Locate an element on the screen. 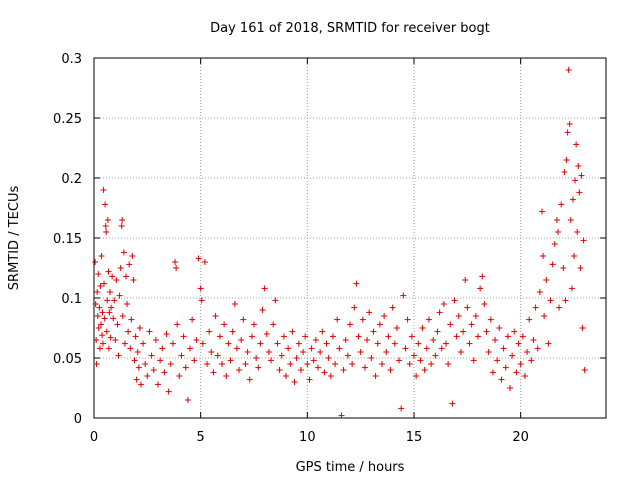 Image resolution: width=640 pixels, height=480 pixels. y-tick-label: 0.2 is located at coordinates (71, 179).